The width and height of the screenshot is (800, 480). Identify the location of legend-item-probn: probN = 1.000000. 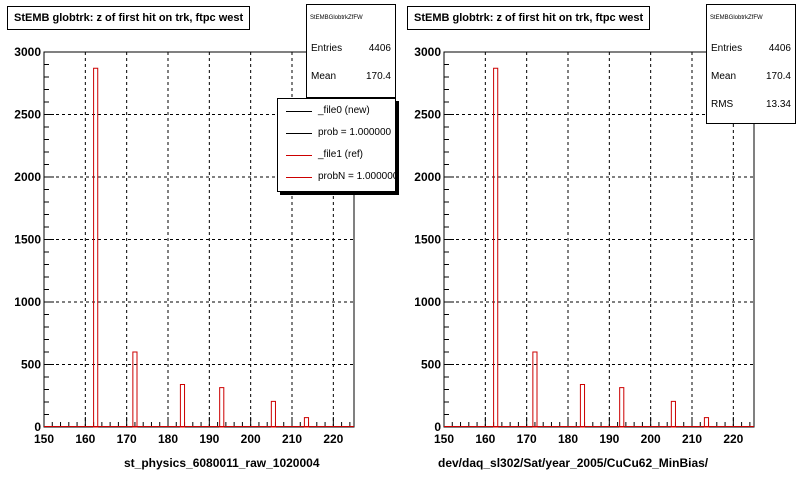
(337, 177).